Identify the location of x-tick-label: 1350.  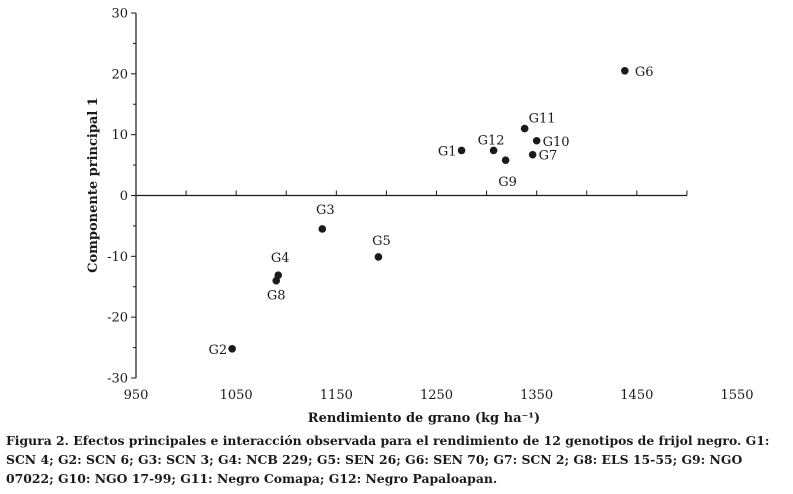
(536, 395).